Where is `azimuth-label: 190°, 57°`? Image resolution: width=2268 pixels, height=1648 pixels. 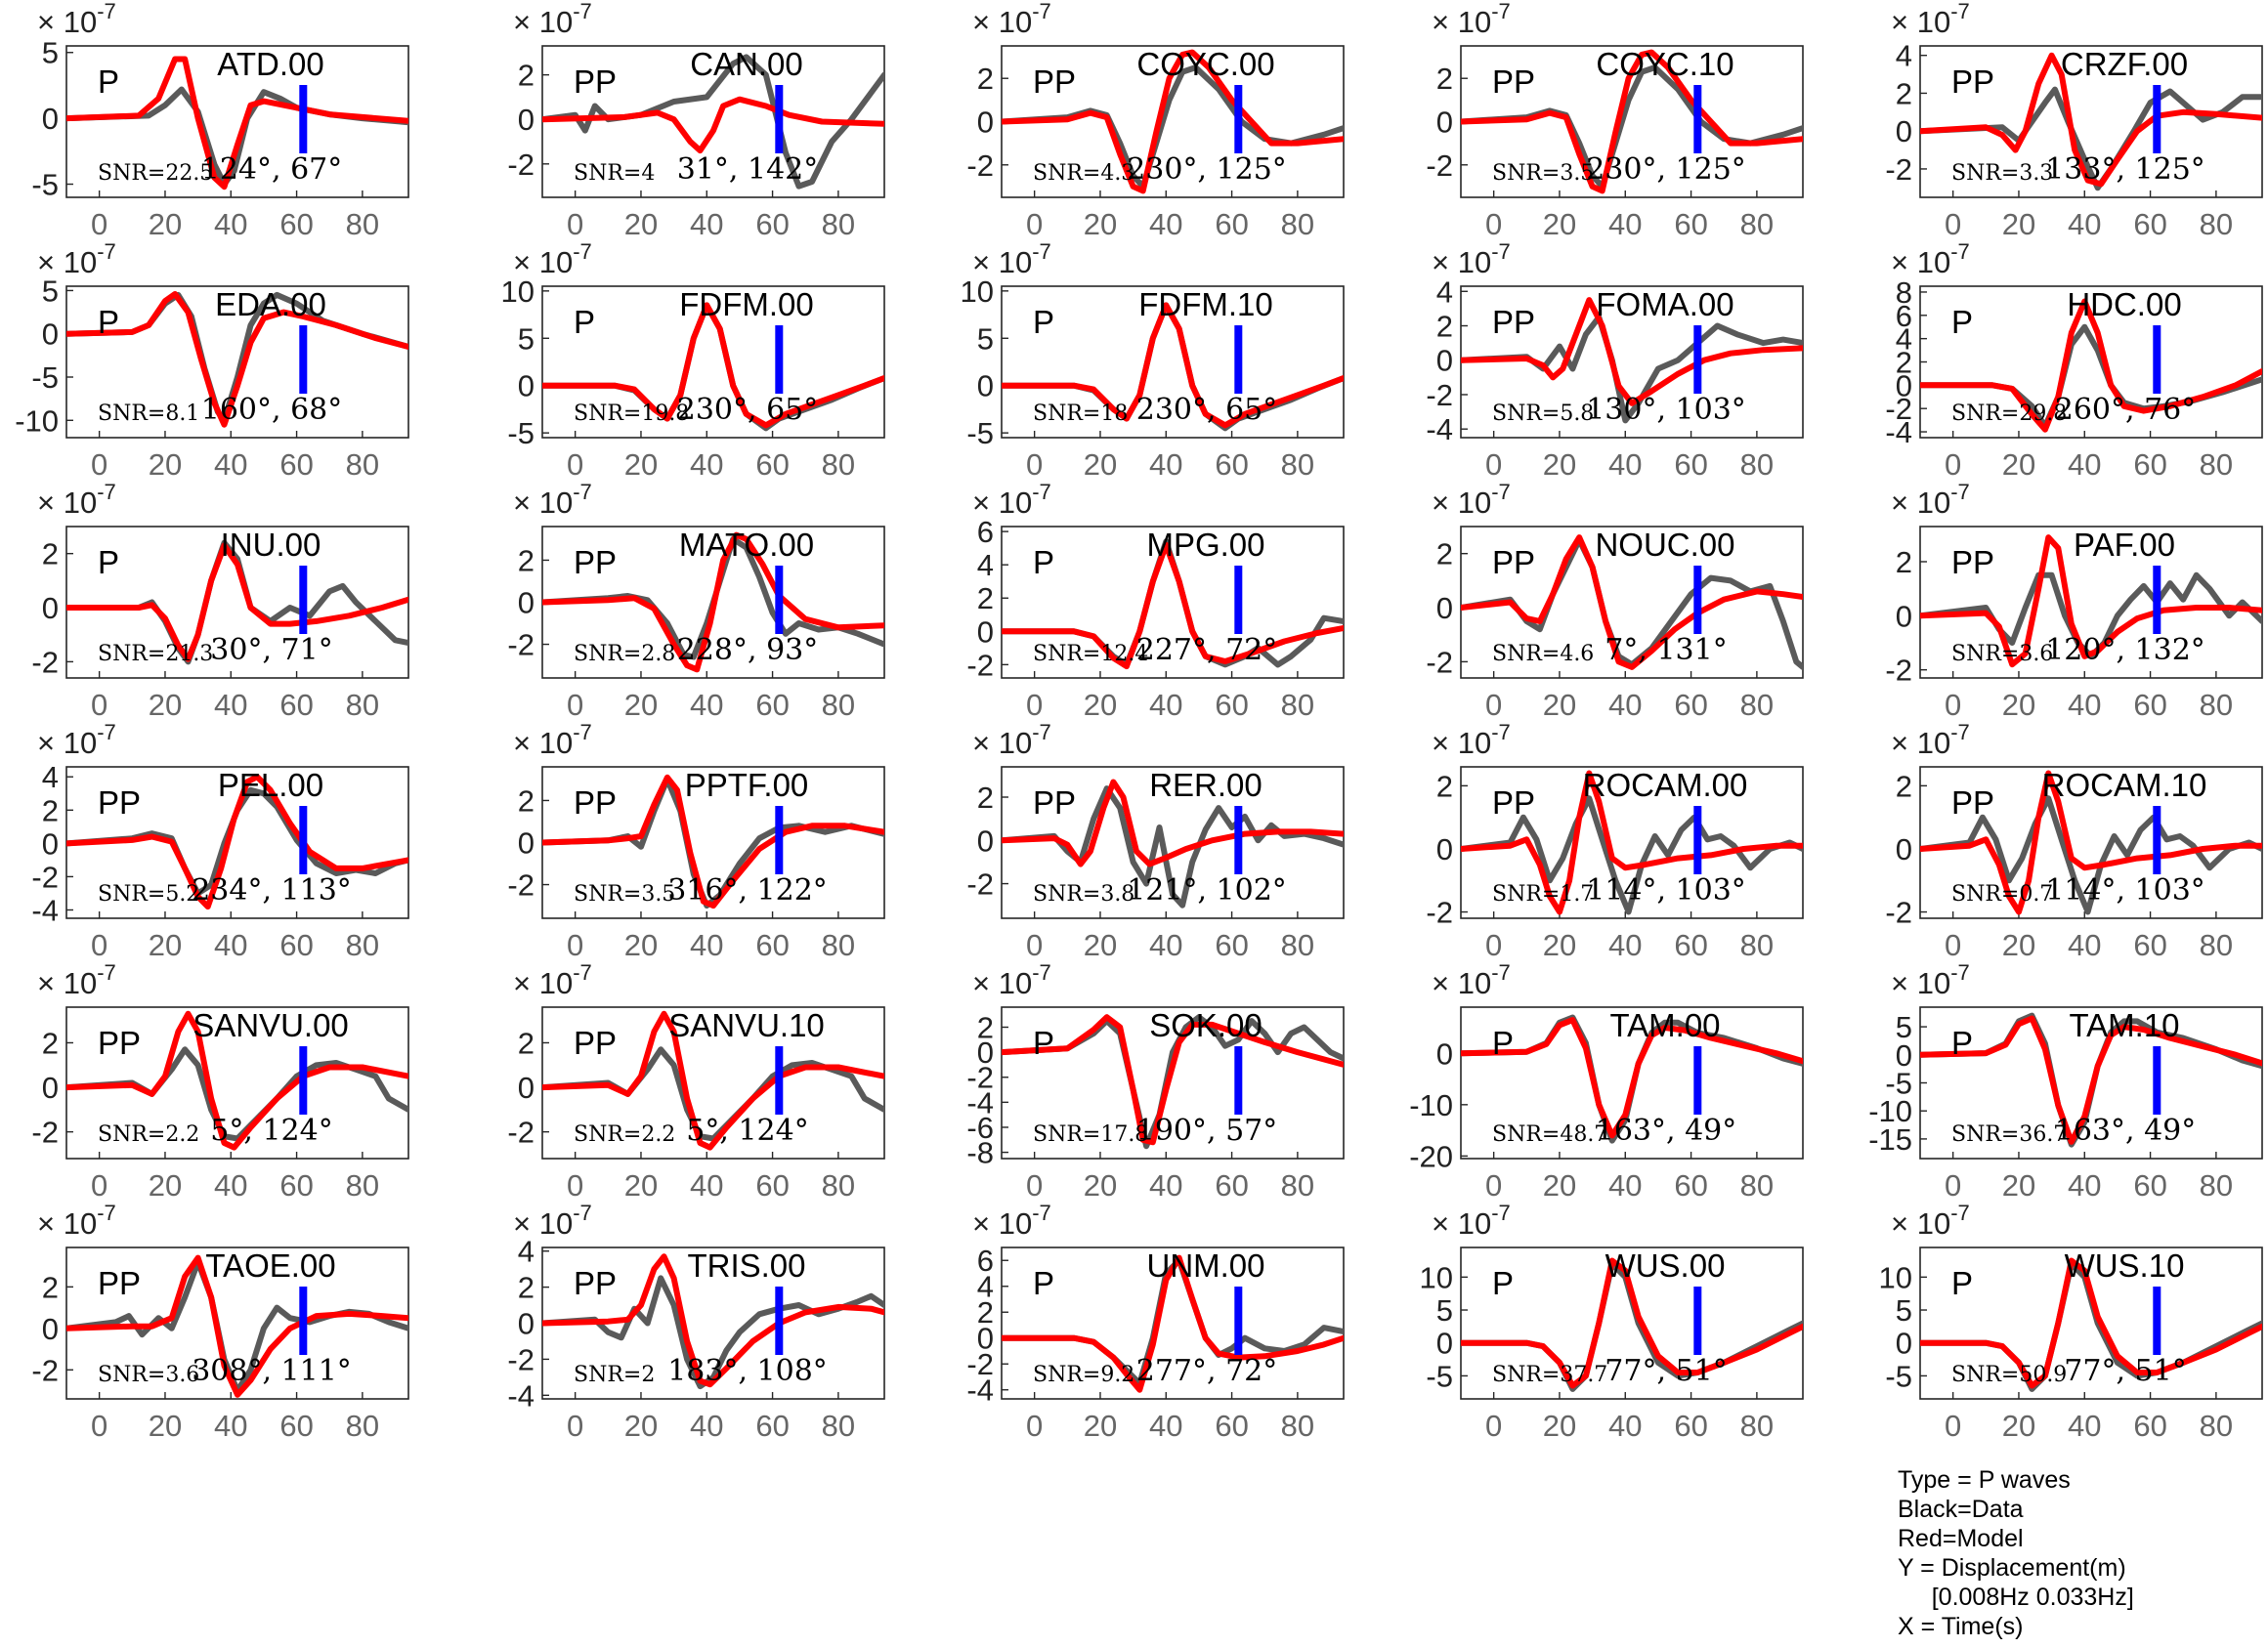
azimuth-label: 190°, 57° is located at coordinates (1207, 1131).